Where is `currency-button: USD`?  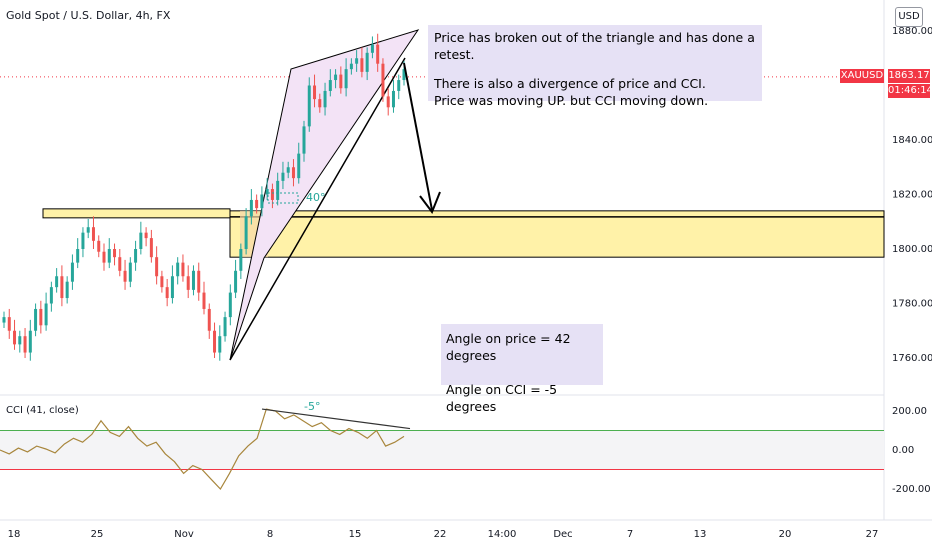
currency-button: USD is located at coordinates (909, 17).